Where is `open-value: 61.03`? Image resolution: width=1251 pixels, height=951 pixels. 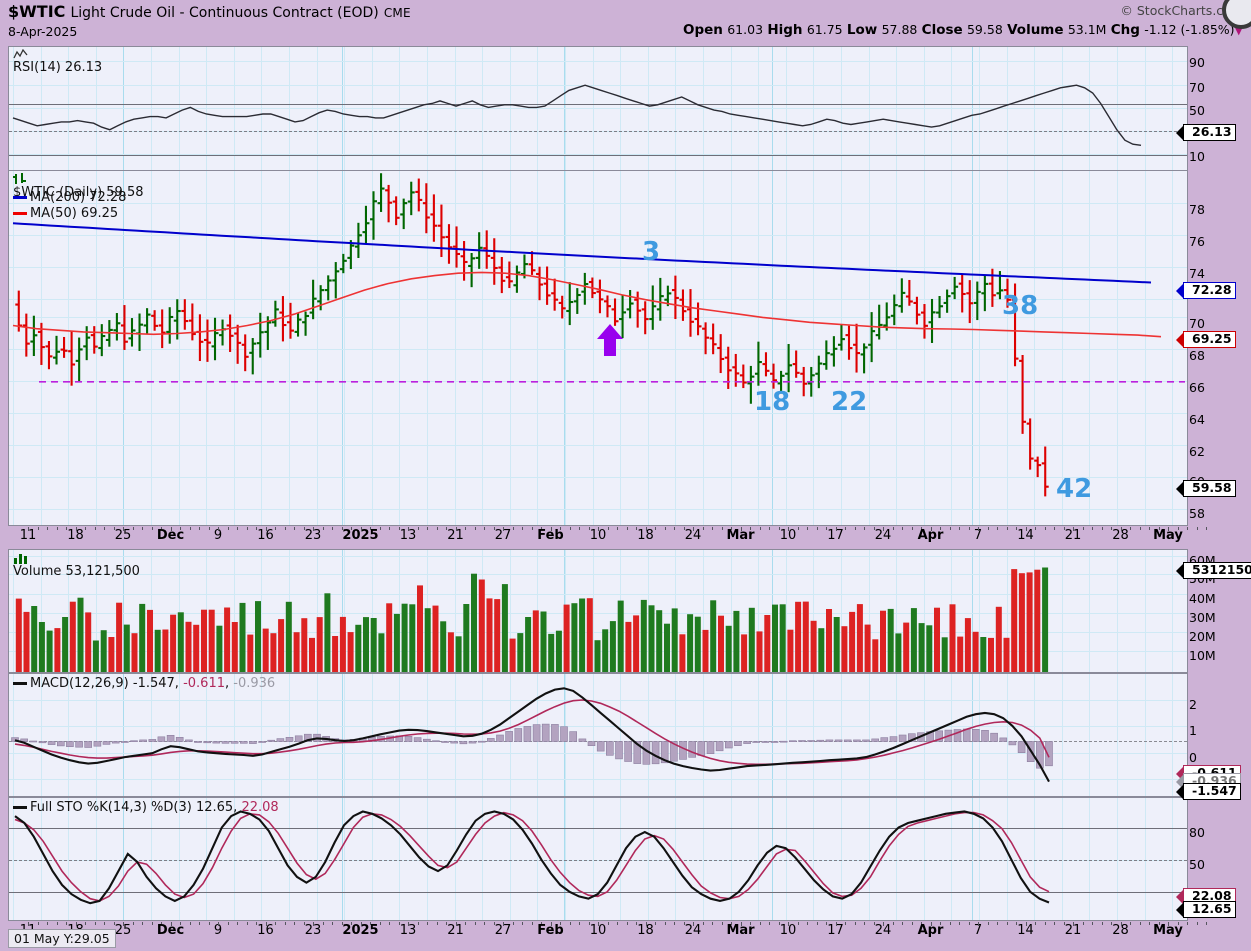
open-value: 61.03 is located at coordinates (745, 29).